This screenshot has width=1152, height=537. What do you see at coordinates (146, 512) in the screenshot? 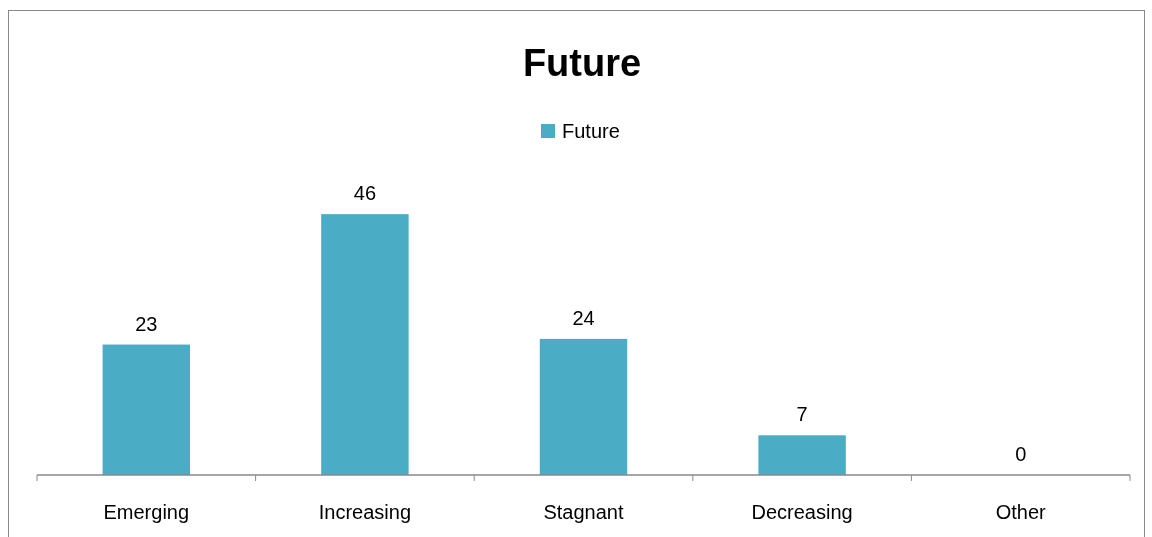
I see `x-tick-label: Emerging` at bounding box center [146, 512].